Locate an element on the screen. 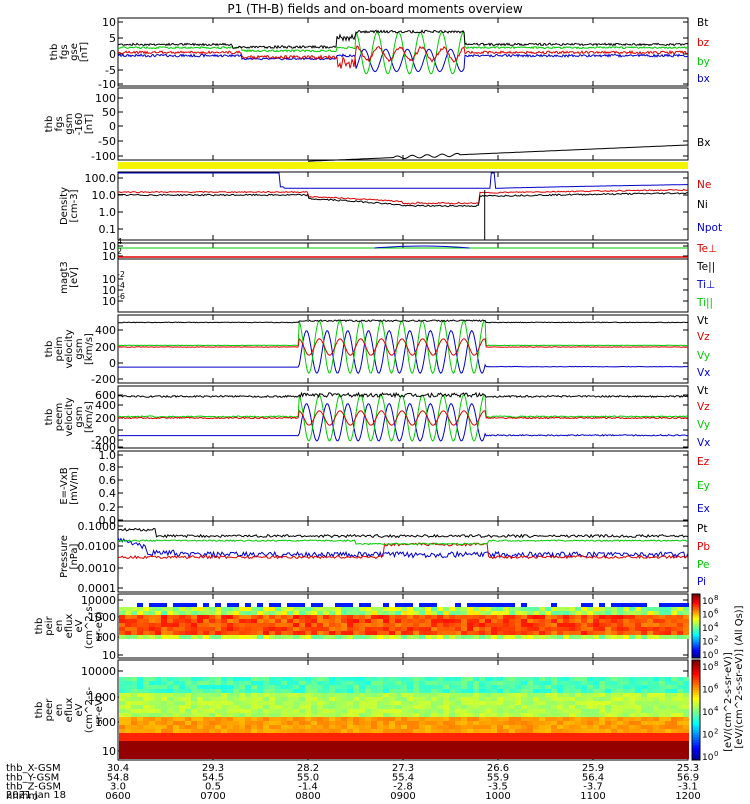  x-axis-value: -3.5 is located at coordinates (498, 787).